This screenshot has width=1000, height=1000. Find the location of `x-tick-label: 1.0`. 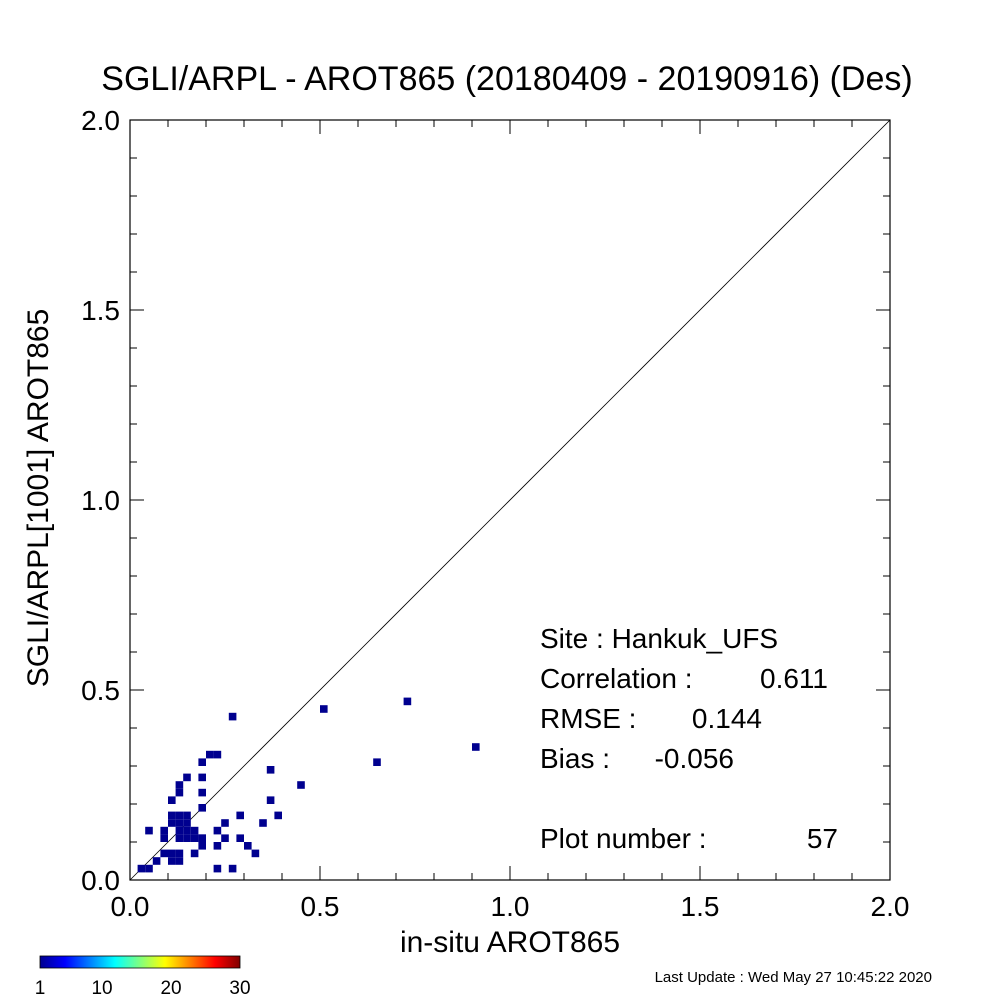

x-tick-label: 1.0 is located at coordinates (510, 906).